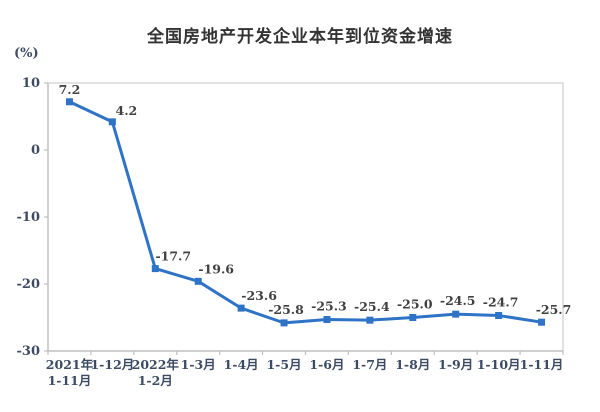 The width and height of the screenshot is (600, 412). What do you see at coordinates (412, 364) in the screenshot?
I see `x-tick-label: 1-8月` at bounding box center [412, 364].